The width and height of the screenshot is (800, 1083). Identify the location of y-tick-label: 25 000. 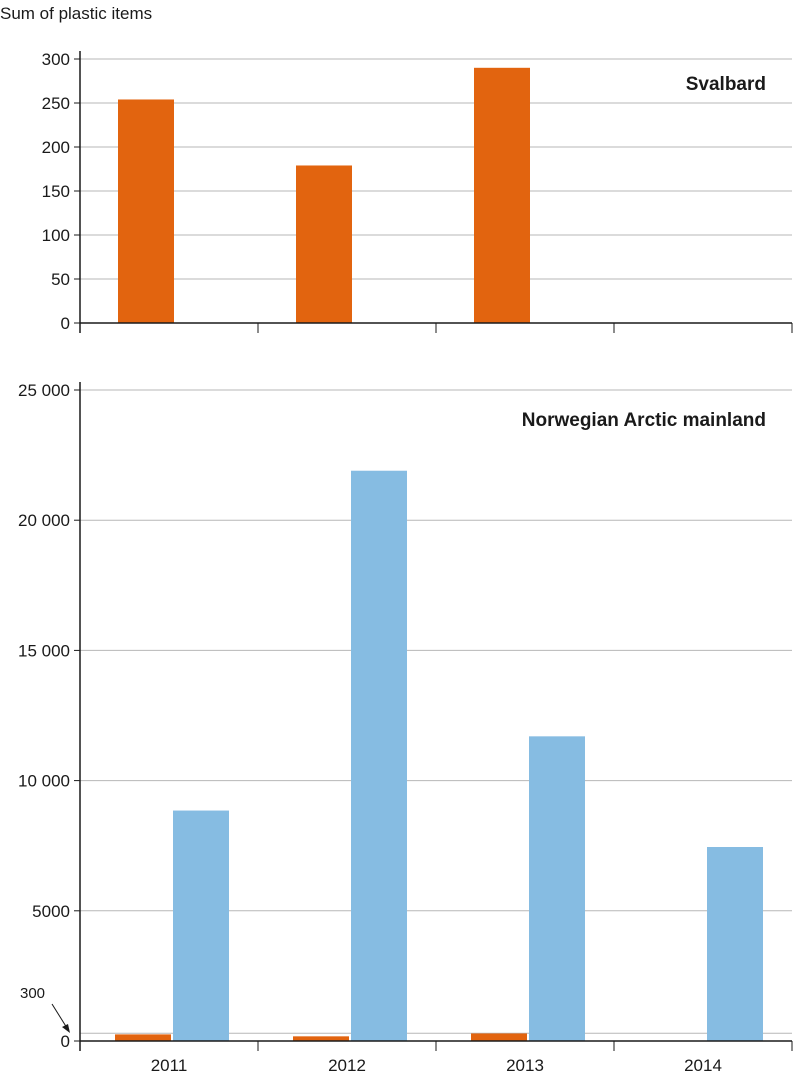
(44, 390).